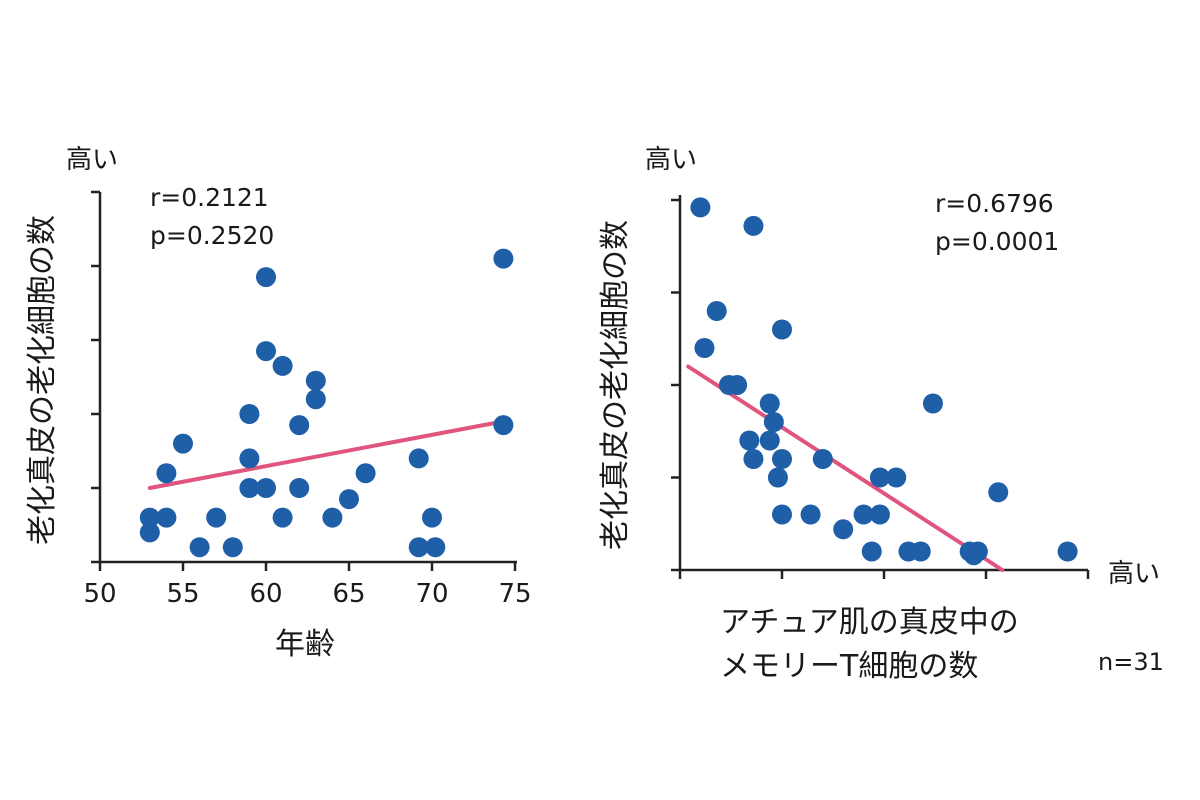 The height and width of the screenshot is (800, 1200). Describe the element at coordinates (431, 594) in the screenshot. I see `x-tick-label: 70` at that location.